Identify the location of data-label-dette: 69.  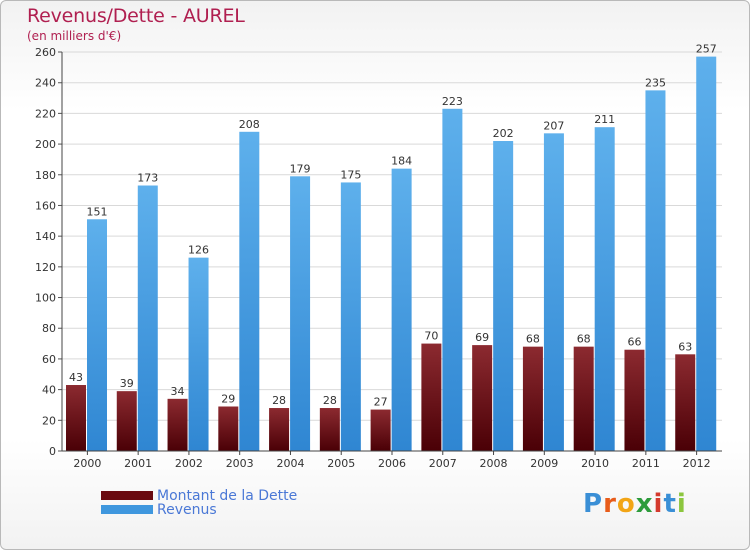
(482, 337).